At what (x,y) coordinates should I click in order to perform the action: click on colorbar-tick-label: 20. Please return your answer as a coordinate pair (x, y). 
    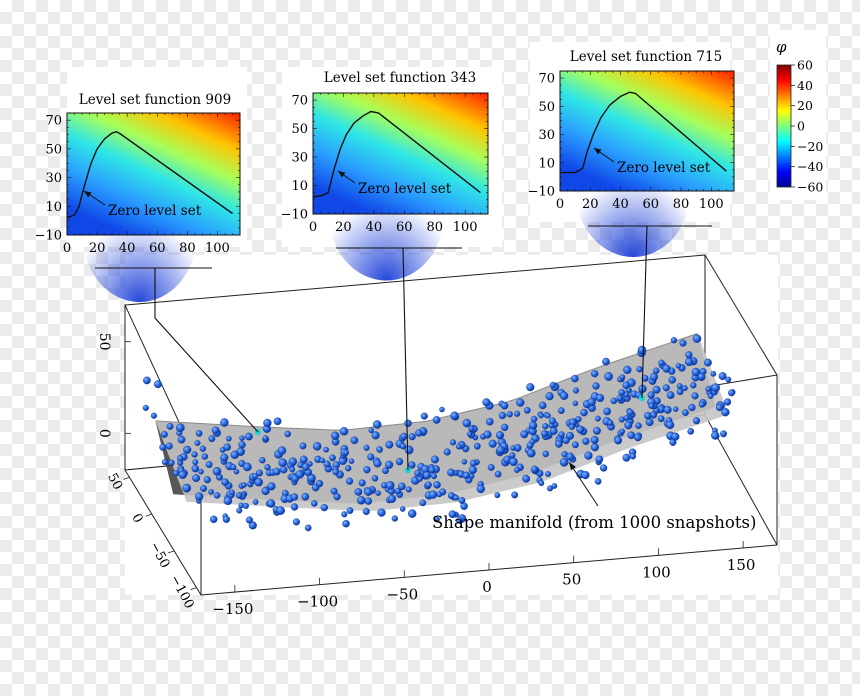
    Looking at the image, I should click on (805, 105).